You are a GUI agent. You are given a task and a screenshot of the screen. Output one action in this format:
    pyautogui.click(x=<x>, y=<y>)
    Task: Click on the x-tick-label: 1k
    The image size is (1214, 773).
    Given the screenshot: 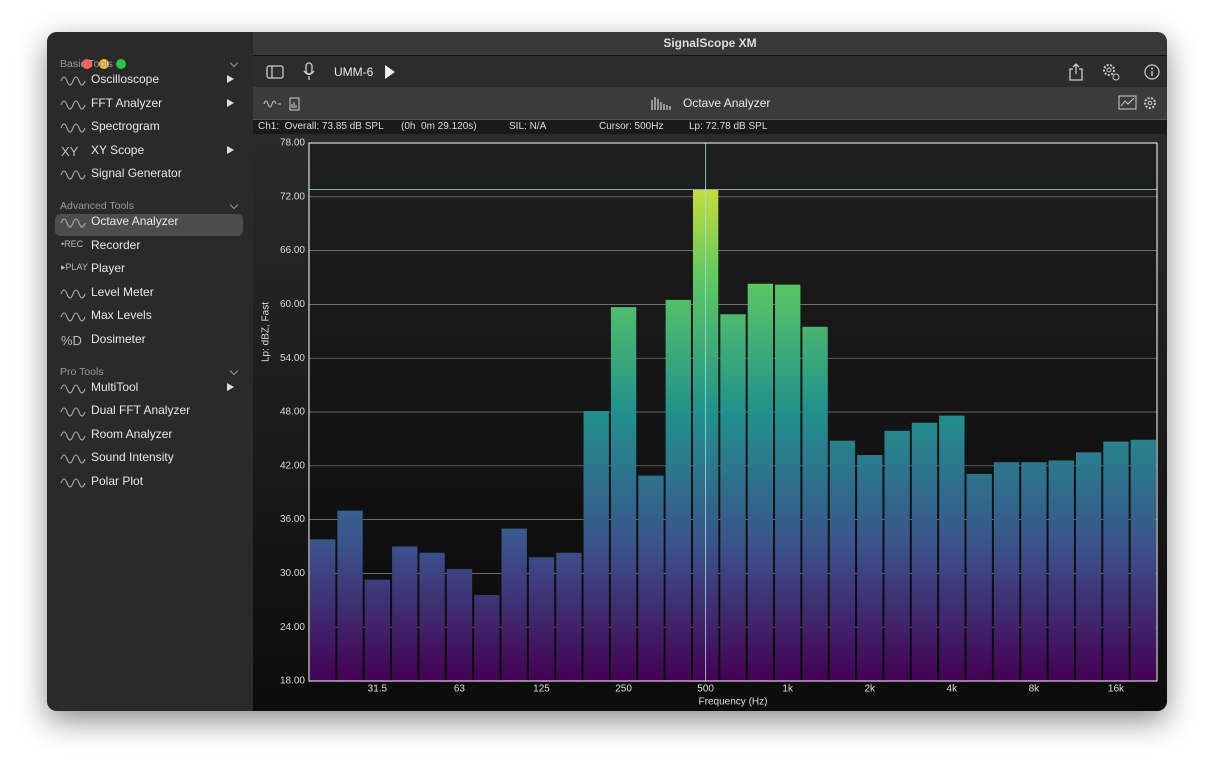 What is the action you would take?
    pyautogui.click(x=788, y=689)
    